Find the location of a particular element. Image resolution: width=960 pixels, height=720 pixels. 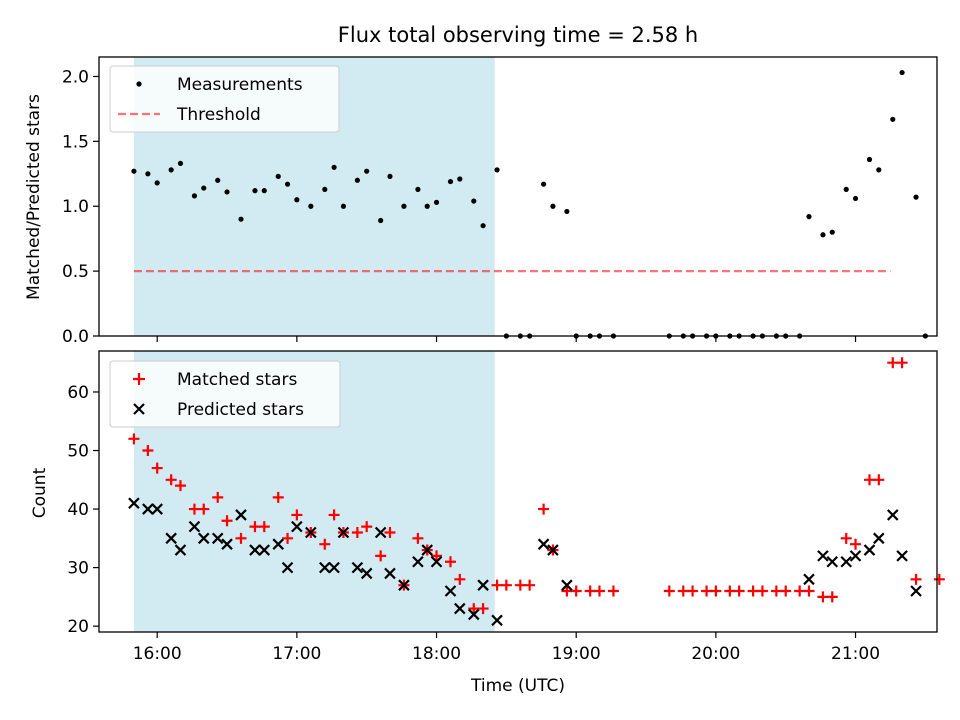

y-tick-label: 60 is located at coordinates (78, 393).